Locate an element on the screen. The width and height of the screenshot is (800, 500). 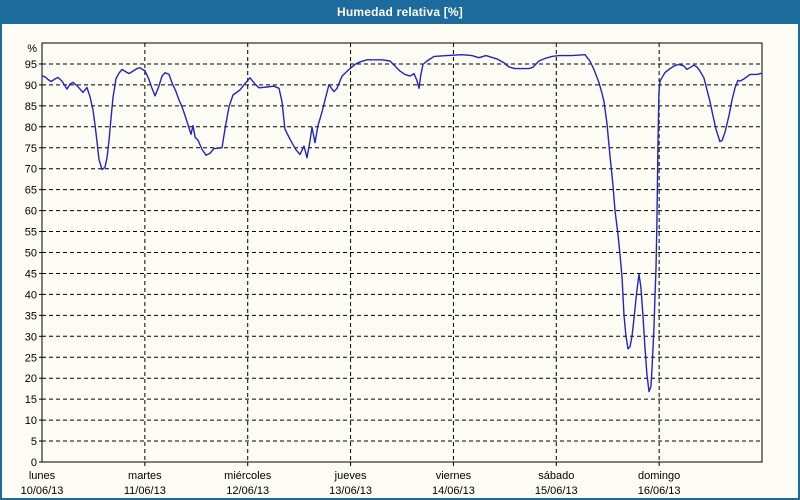
x-axis-day-name: lunes is located at coordinates (42, 476).